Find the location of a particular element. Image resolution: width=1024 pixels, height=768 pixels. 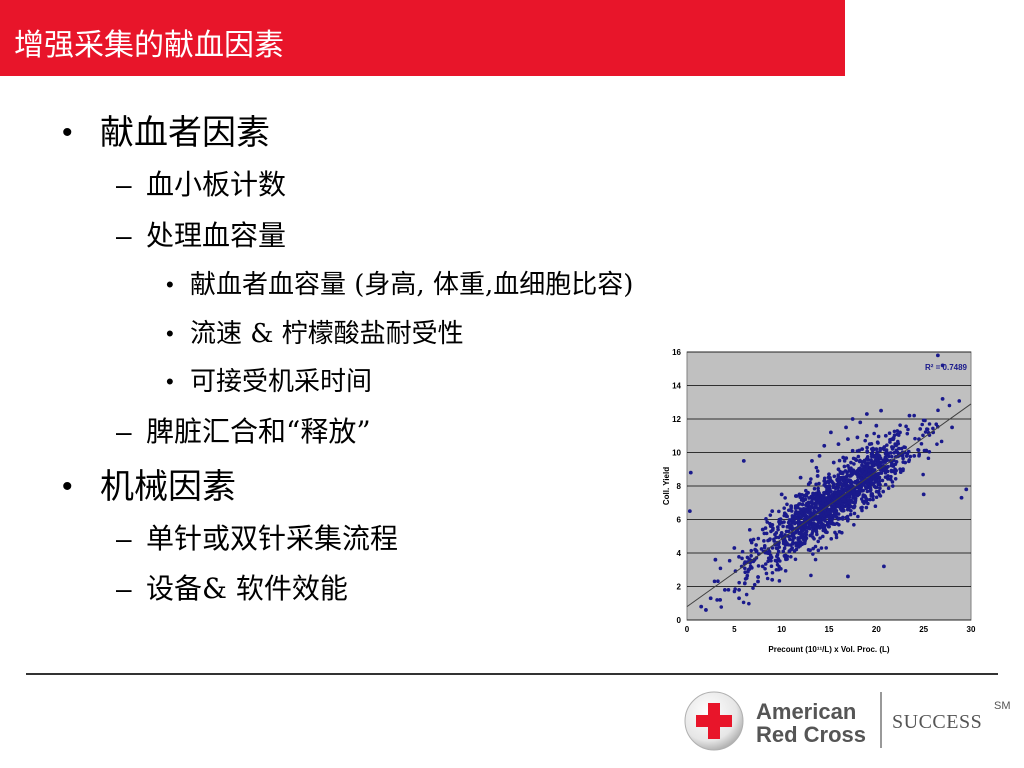

program-name: SUCCESS is located at coordinates (937, 722).